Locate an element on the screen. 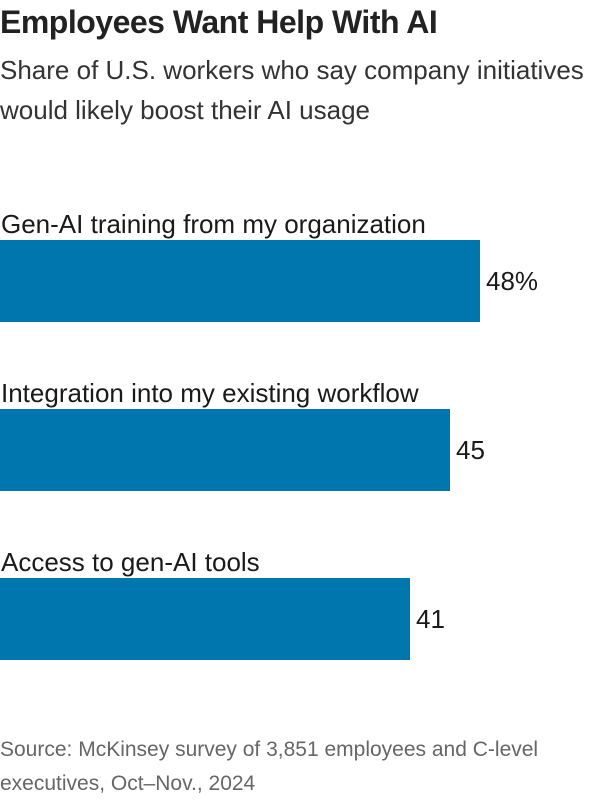 This screenshot has height=801, width=600. category-label: Integration into my existing workflow is located at coordinates (210, 393).